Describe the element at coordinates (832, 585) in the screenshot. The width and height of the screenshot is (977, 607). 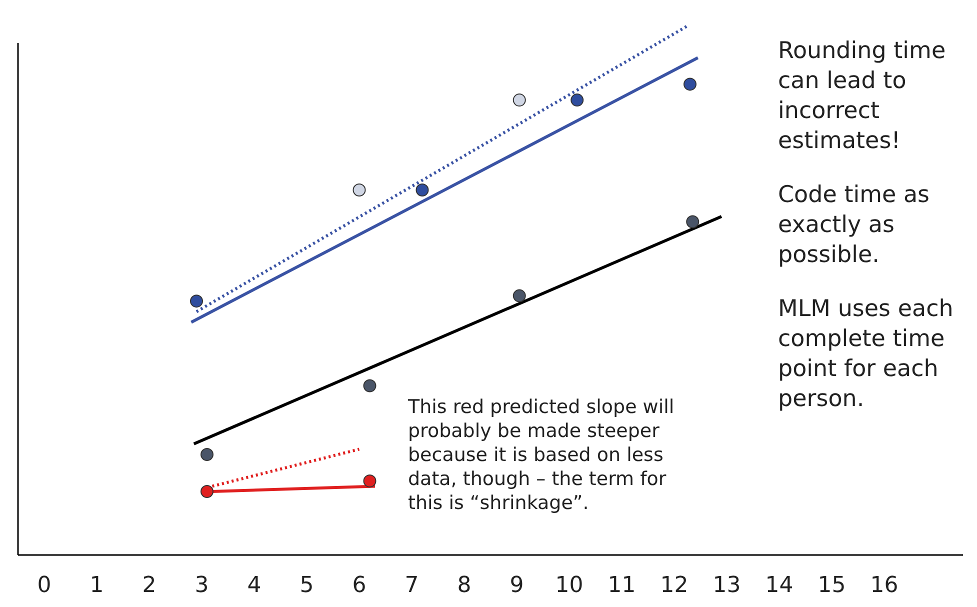
I see `x-tick-label: 15` at that location.